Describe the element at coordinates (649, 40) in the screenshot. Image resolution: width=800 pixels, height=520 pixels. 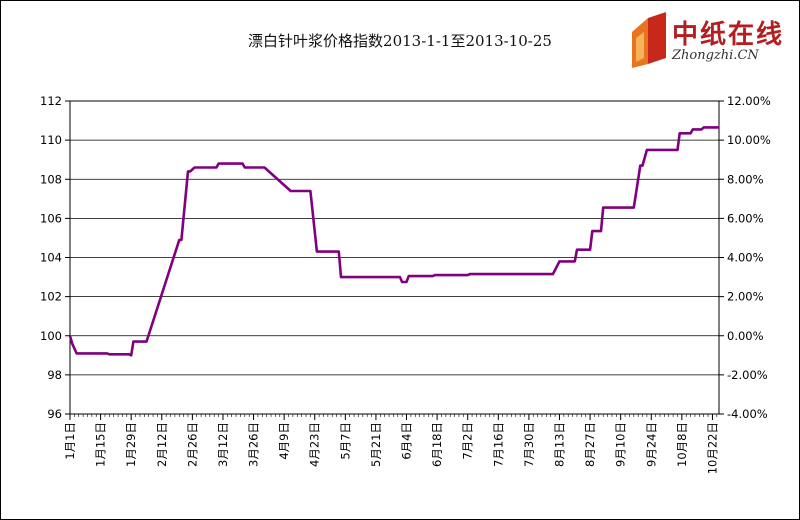
I see `logo-mark-icon` at that location.